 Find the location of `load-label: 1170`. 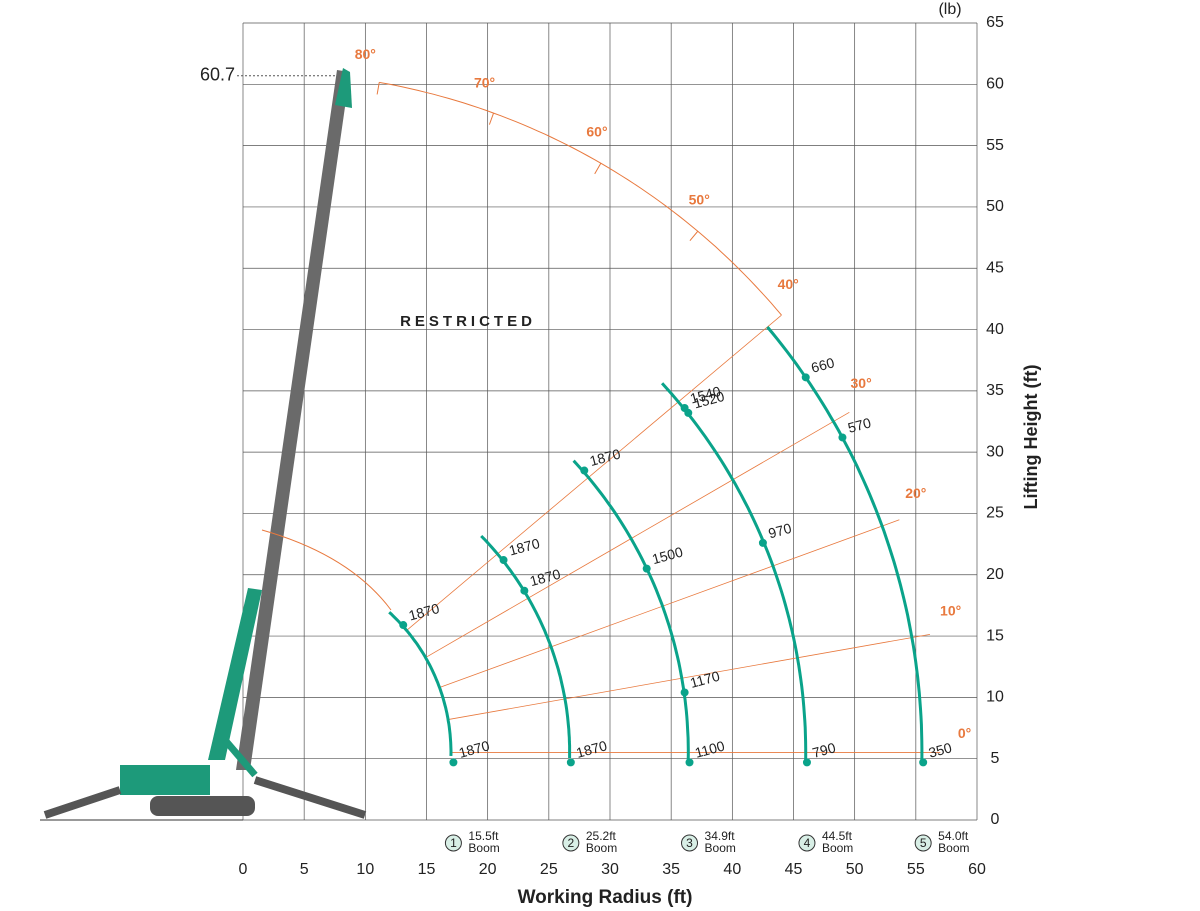

load-label: 1170 is located at coordinates (704, 679).